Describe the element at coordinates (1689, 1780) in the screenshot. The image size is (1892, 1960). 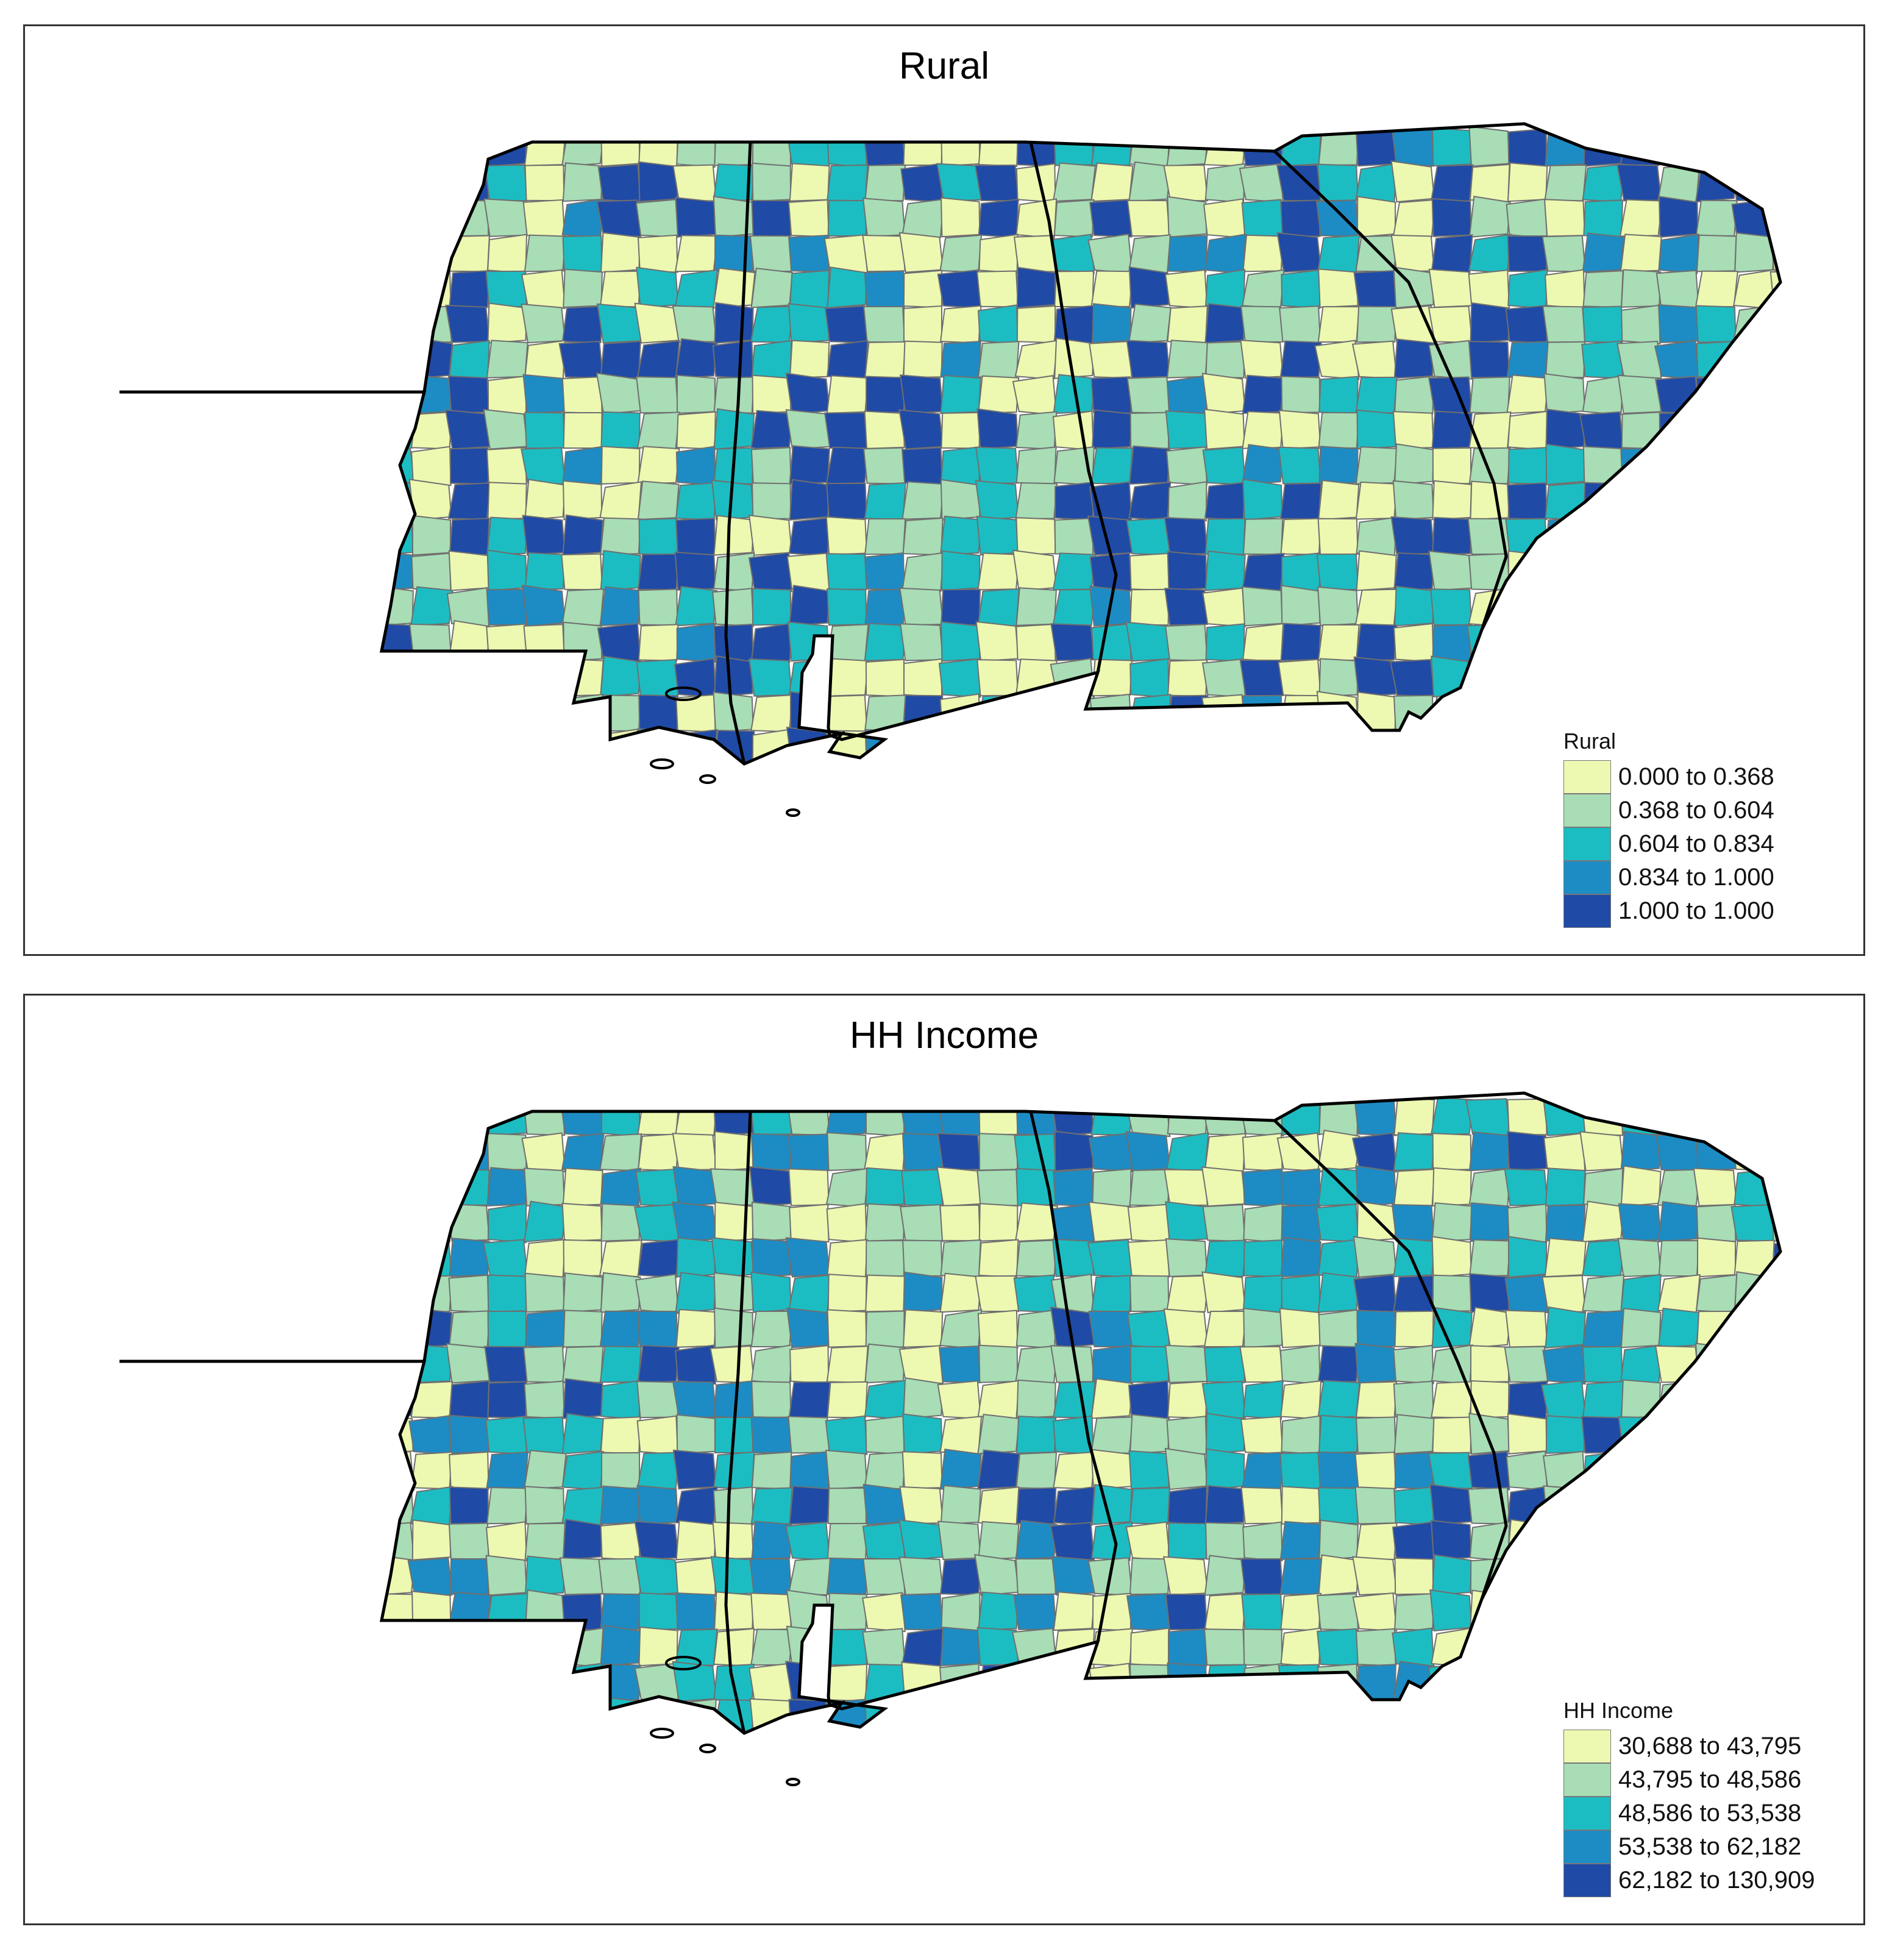
I see `income-legend-item: 43,795 to 48,586` at that location.